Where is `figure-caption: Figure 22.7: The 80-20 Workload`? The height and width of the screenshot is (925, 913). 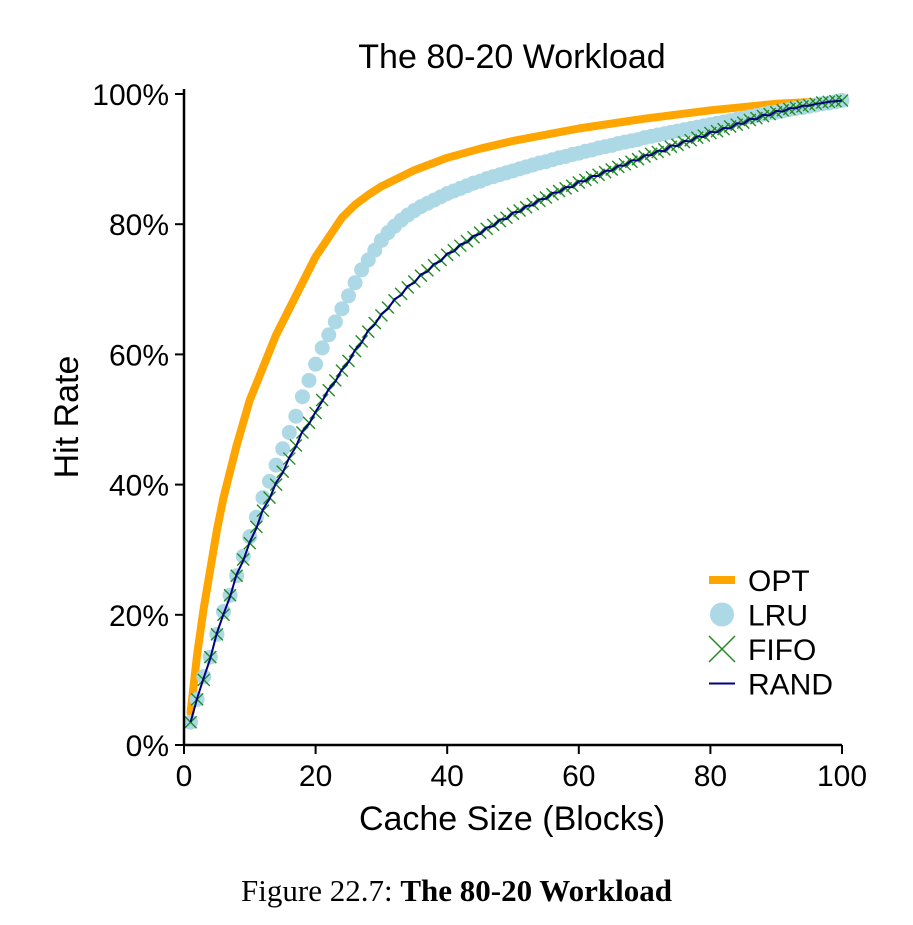
figure-caption: Figure 22.7: The 80-20 Workload is located at coordinates (456, 891).